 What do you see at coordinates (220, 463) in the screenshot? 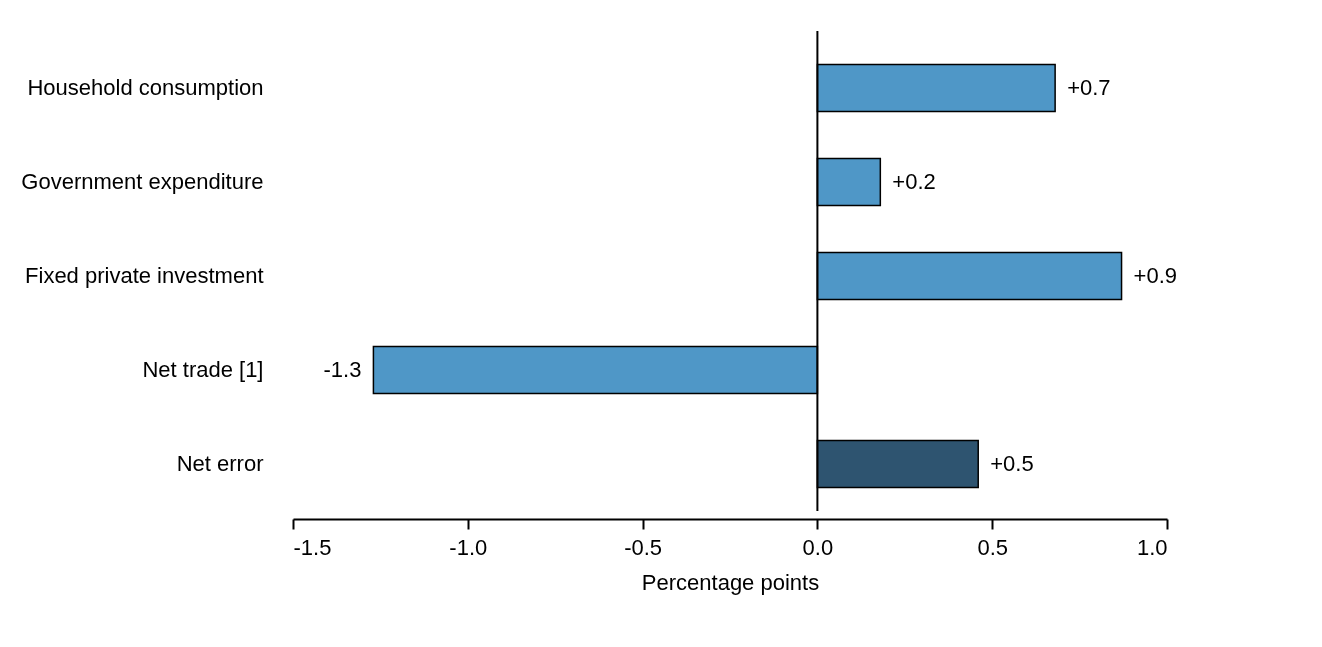
I see `y-tick-label: Net error` at bounding box center [220, 463].